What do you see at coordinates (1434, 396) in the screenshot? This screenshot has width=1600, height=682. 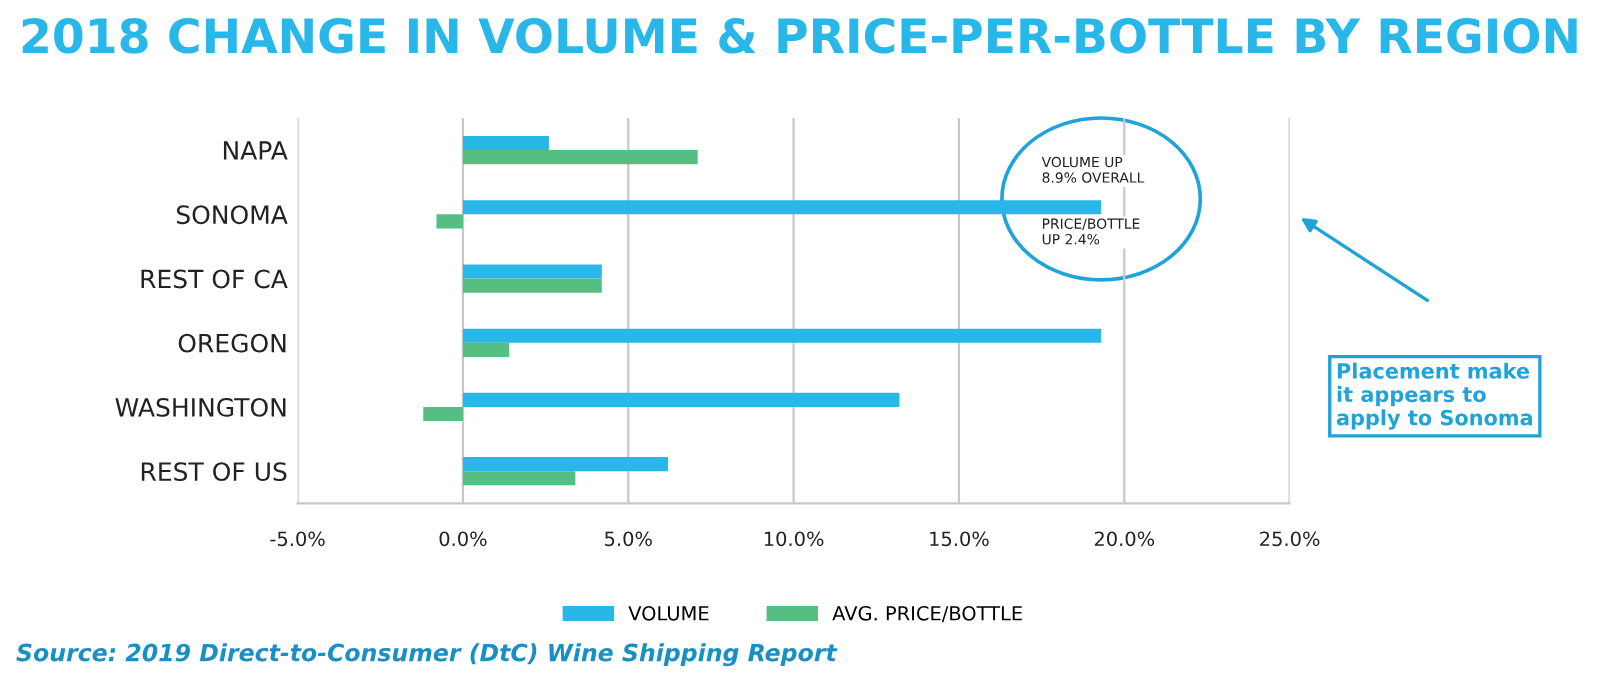 I see `text: Placement make it appears to apply to Sonoma` at bounding box center [1434, 396].